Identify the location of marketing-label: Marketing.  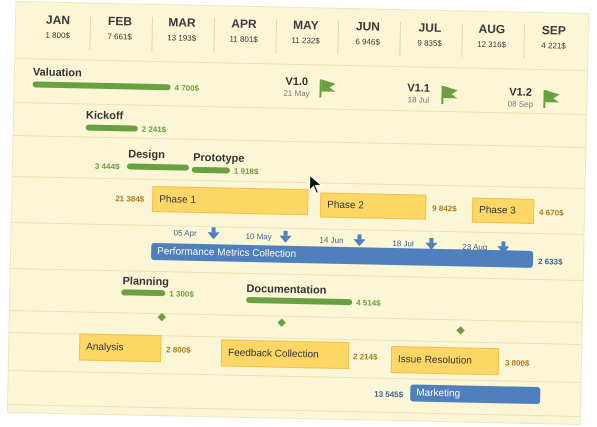
(438, 393).